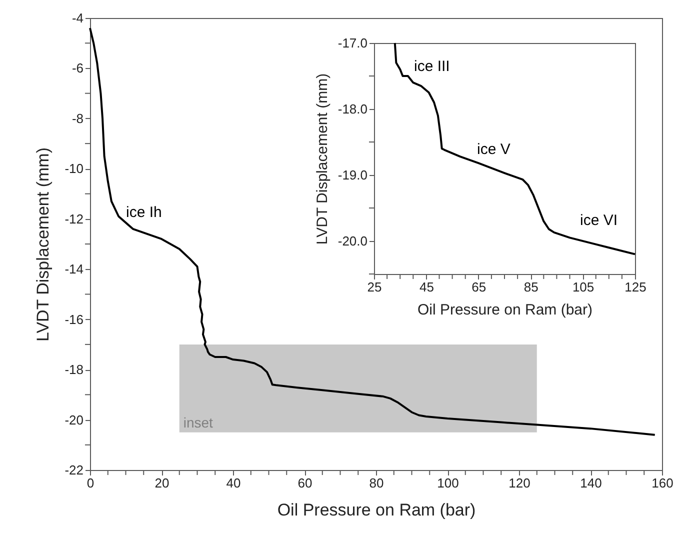  I want to click on y-tick-label: -14, so click(74, 269).